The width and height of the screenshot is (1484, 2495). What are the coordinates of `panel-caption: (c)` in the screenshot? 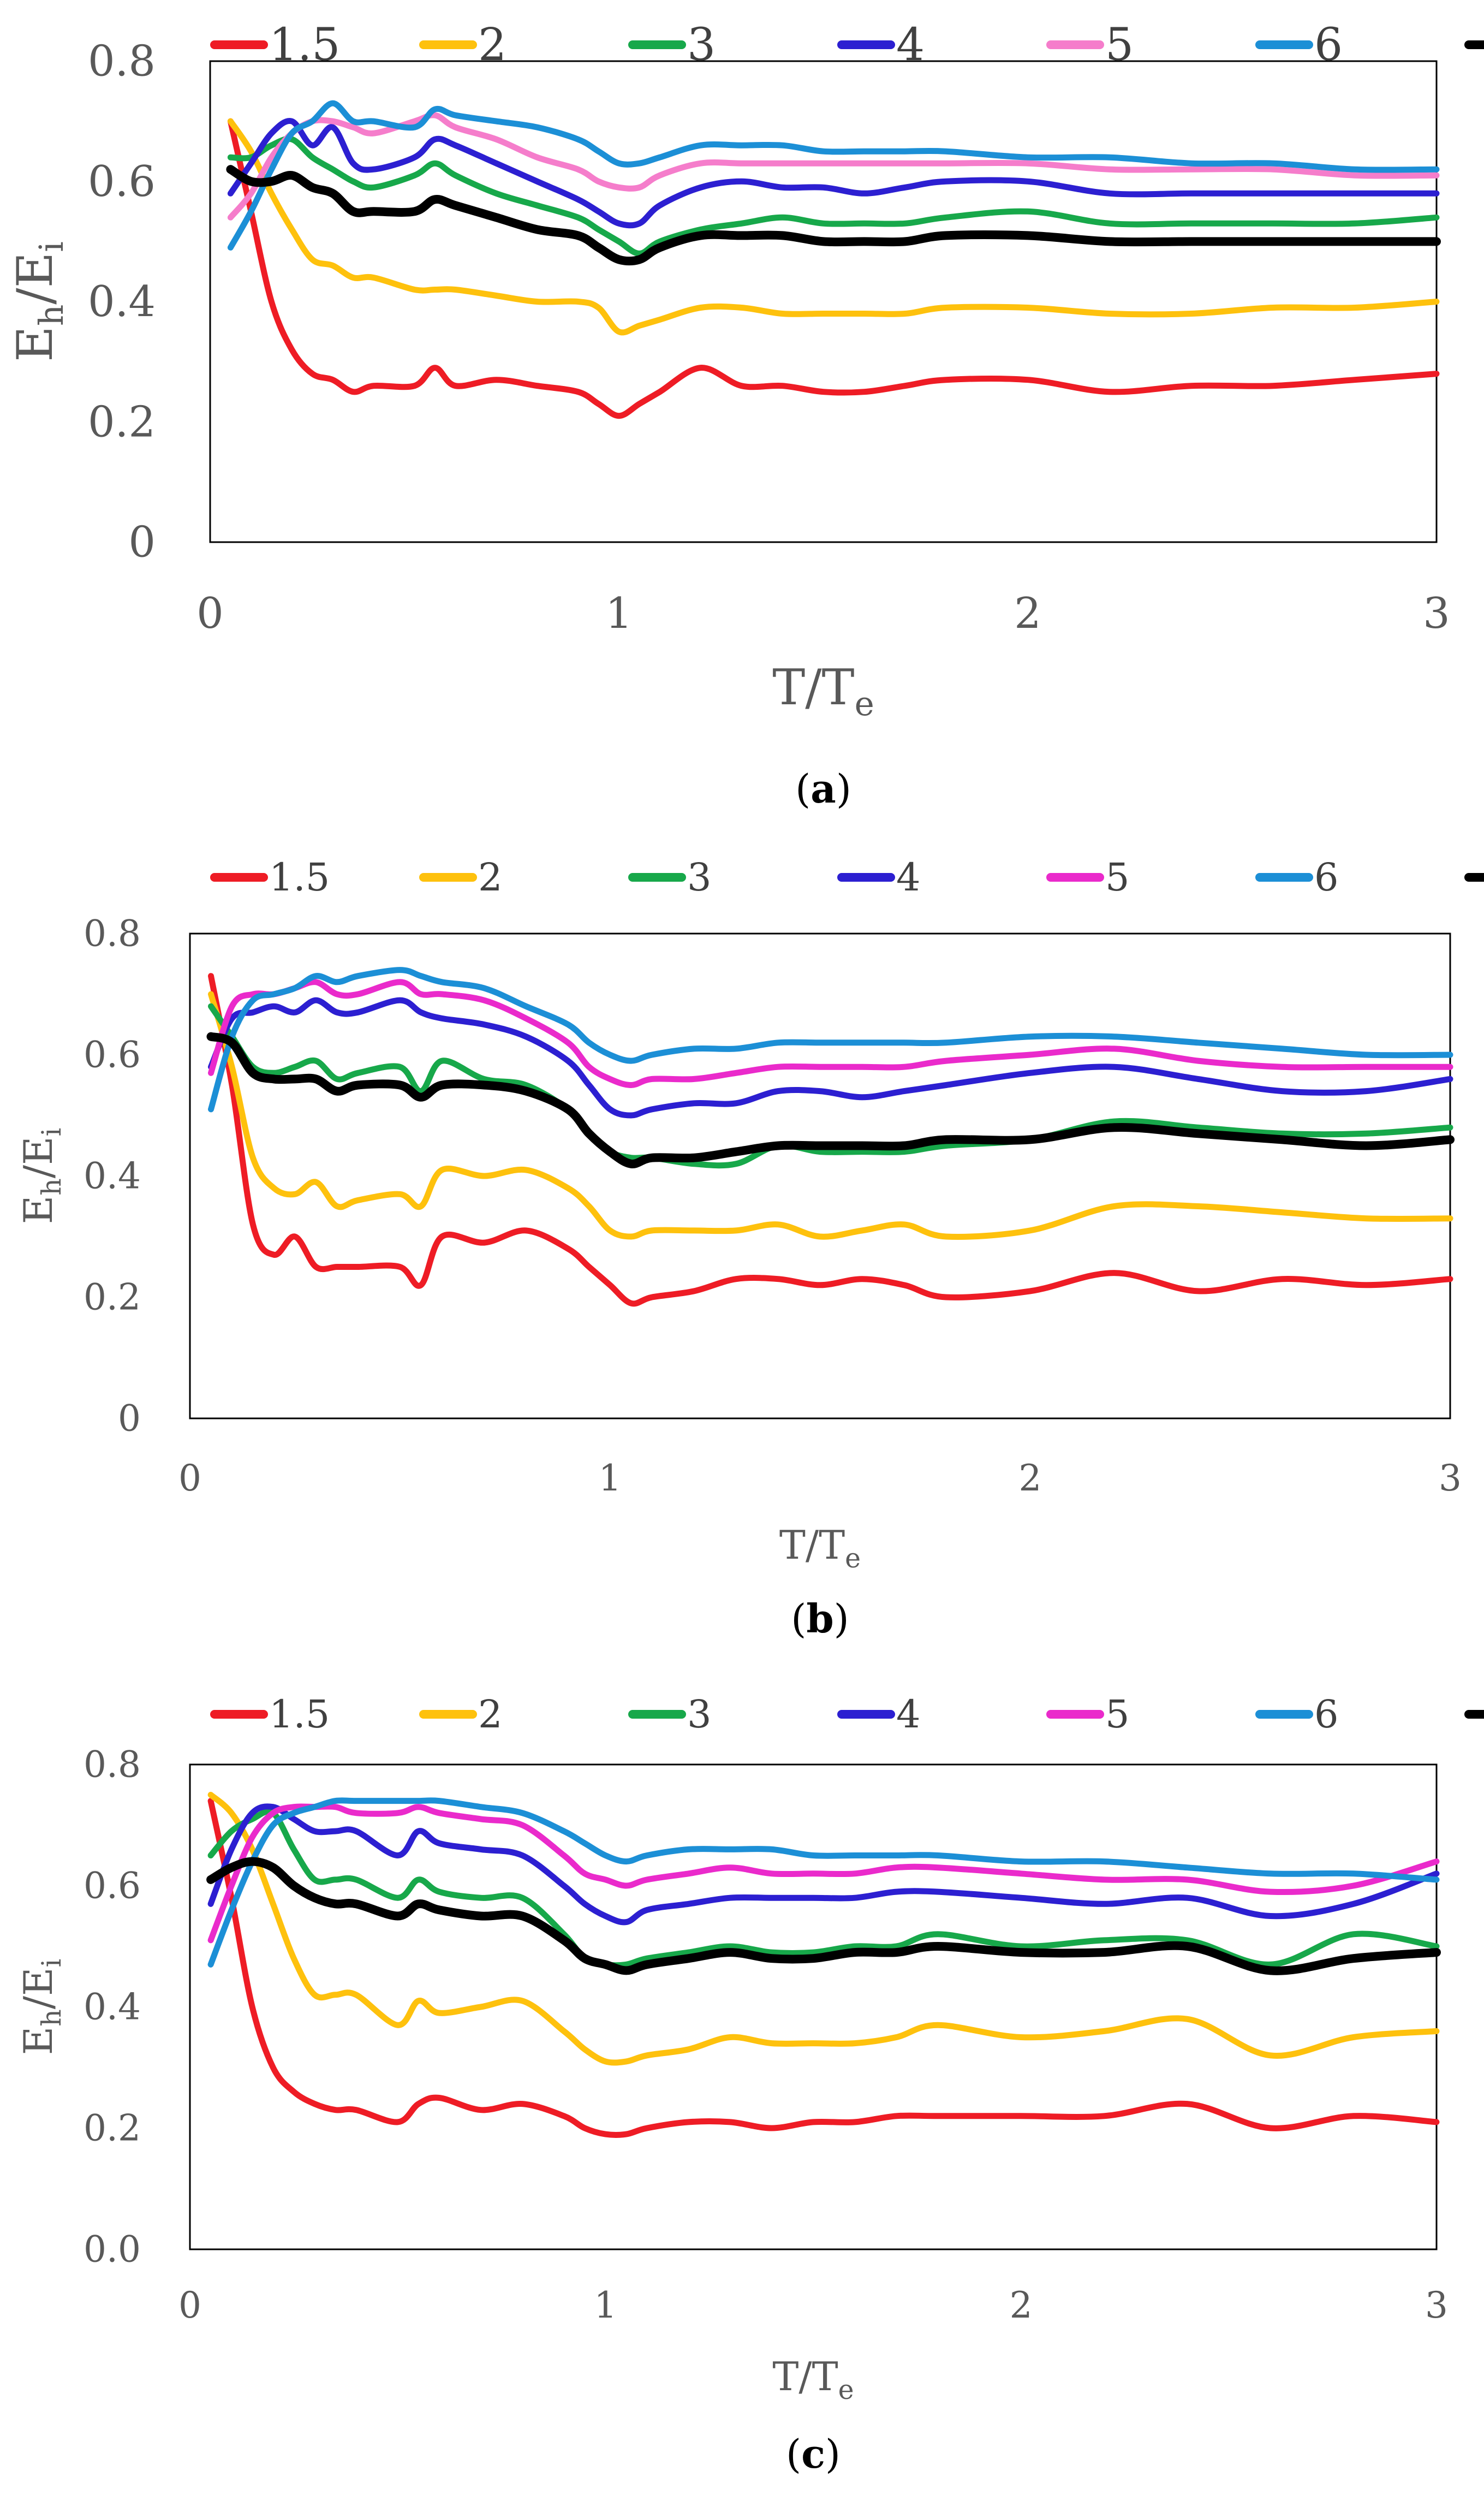 It's located at (813, 2454).